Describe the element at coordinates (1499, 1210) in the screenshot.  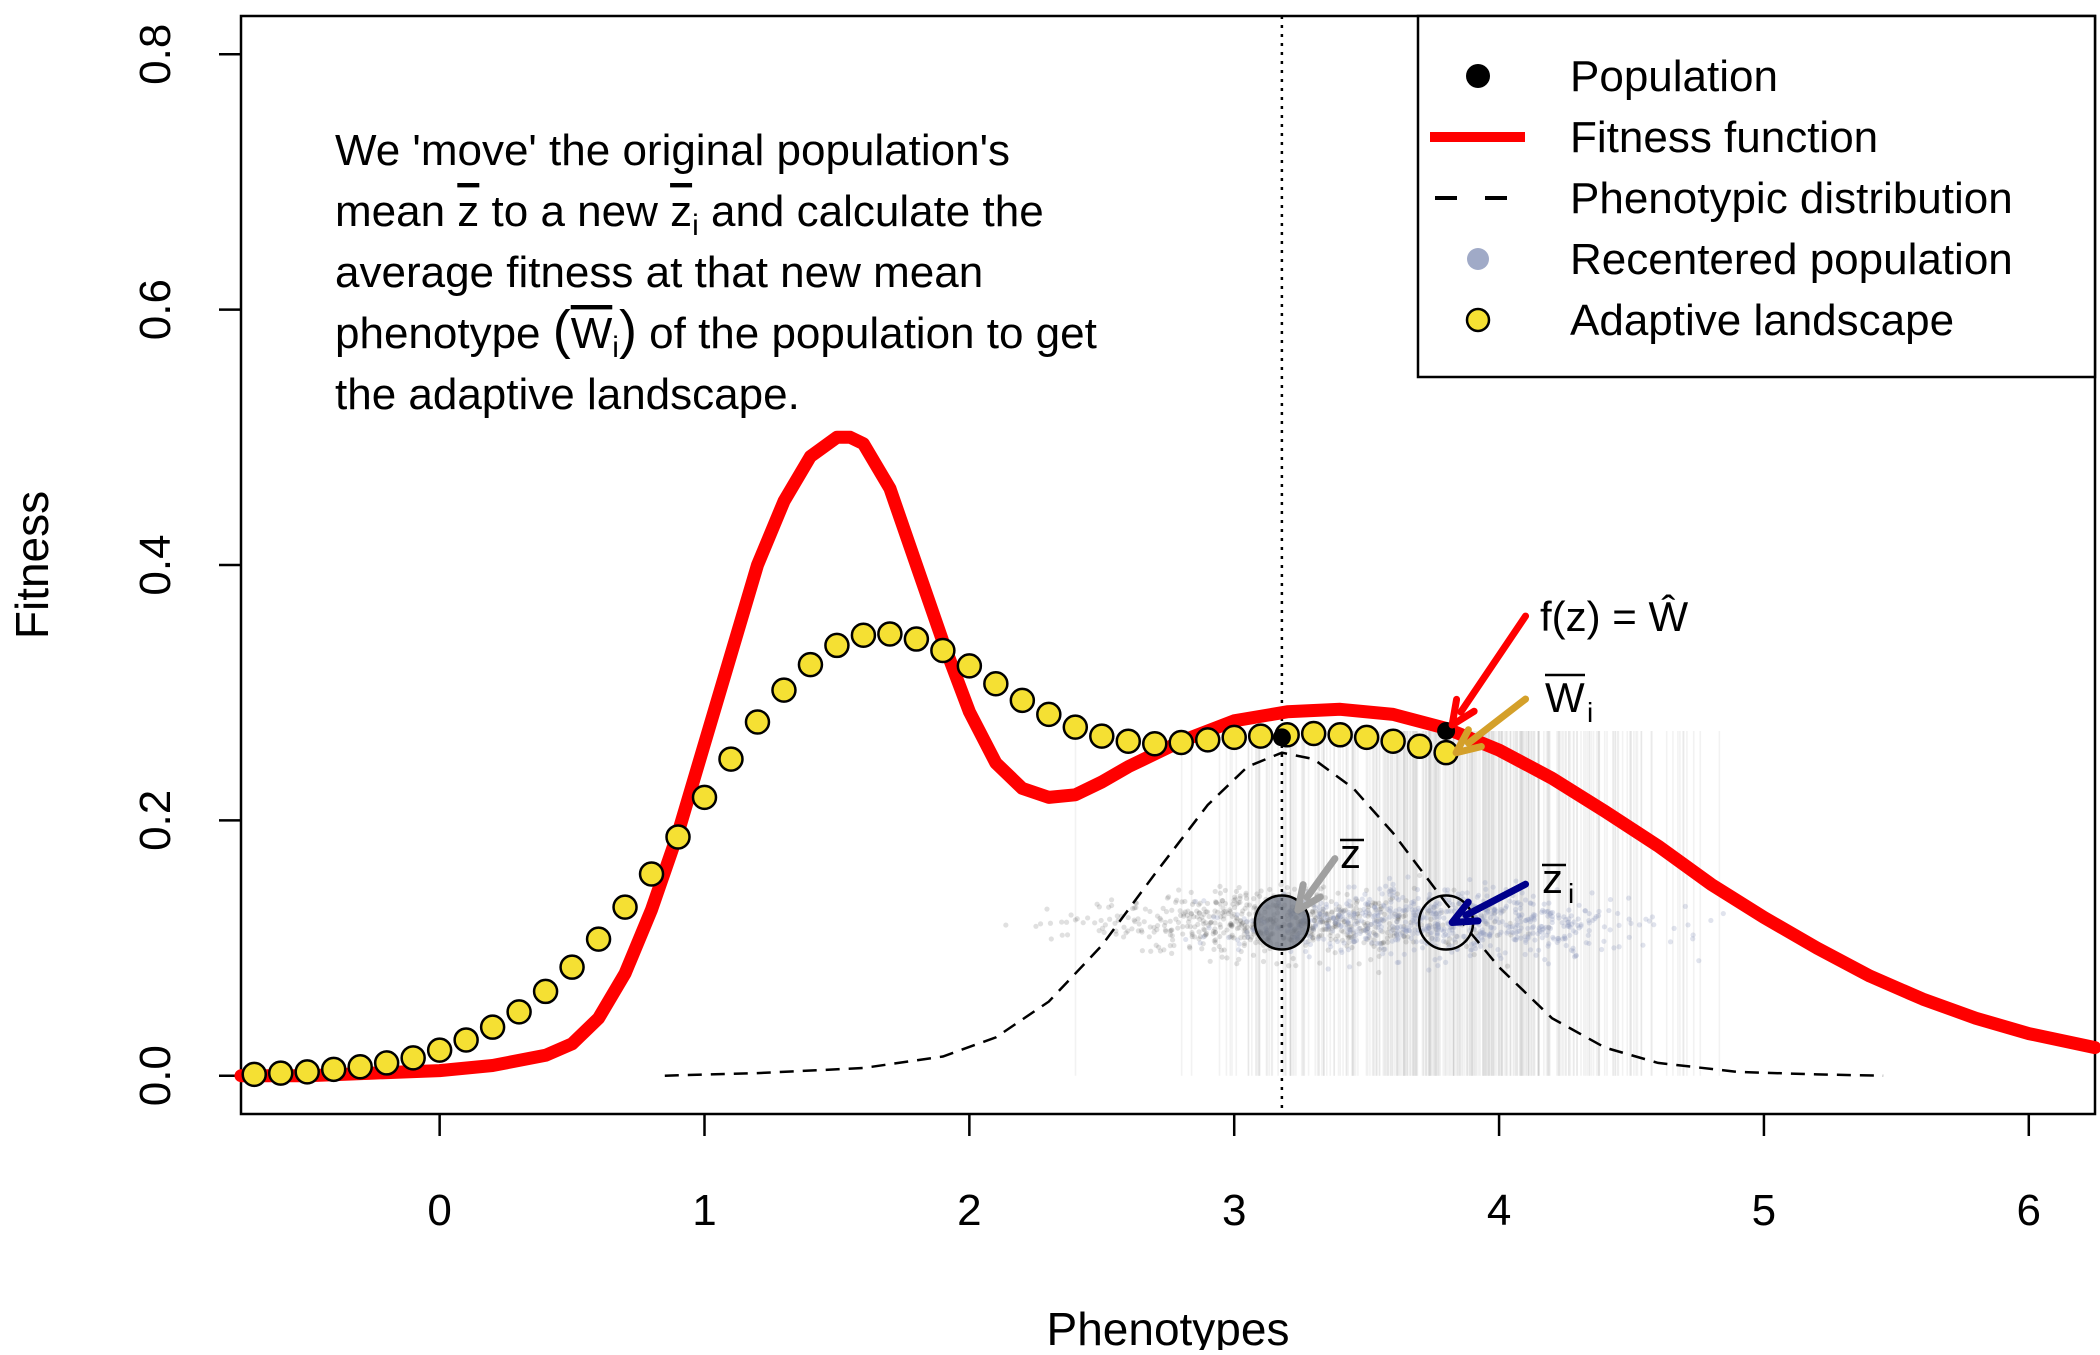
I see `x-tick-label: 4` at that location.